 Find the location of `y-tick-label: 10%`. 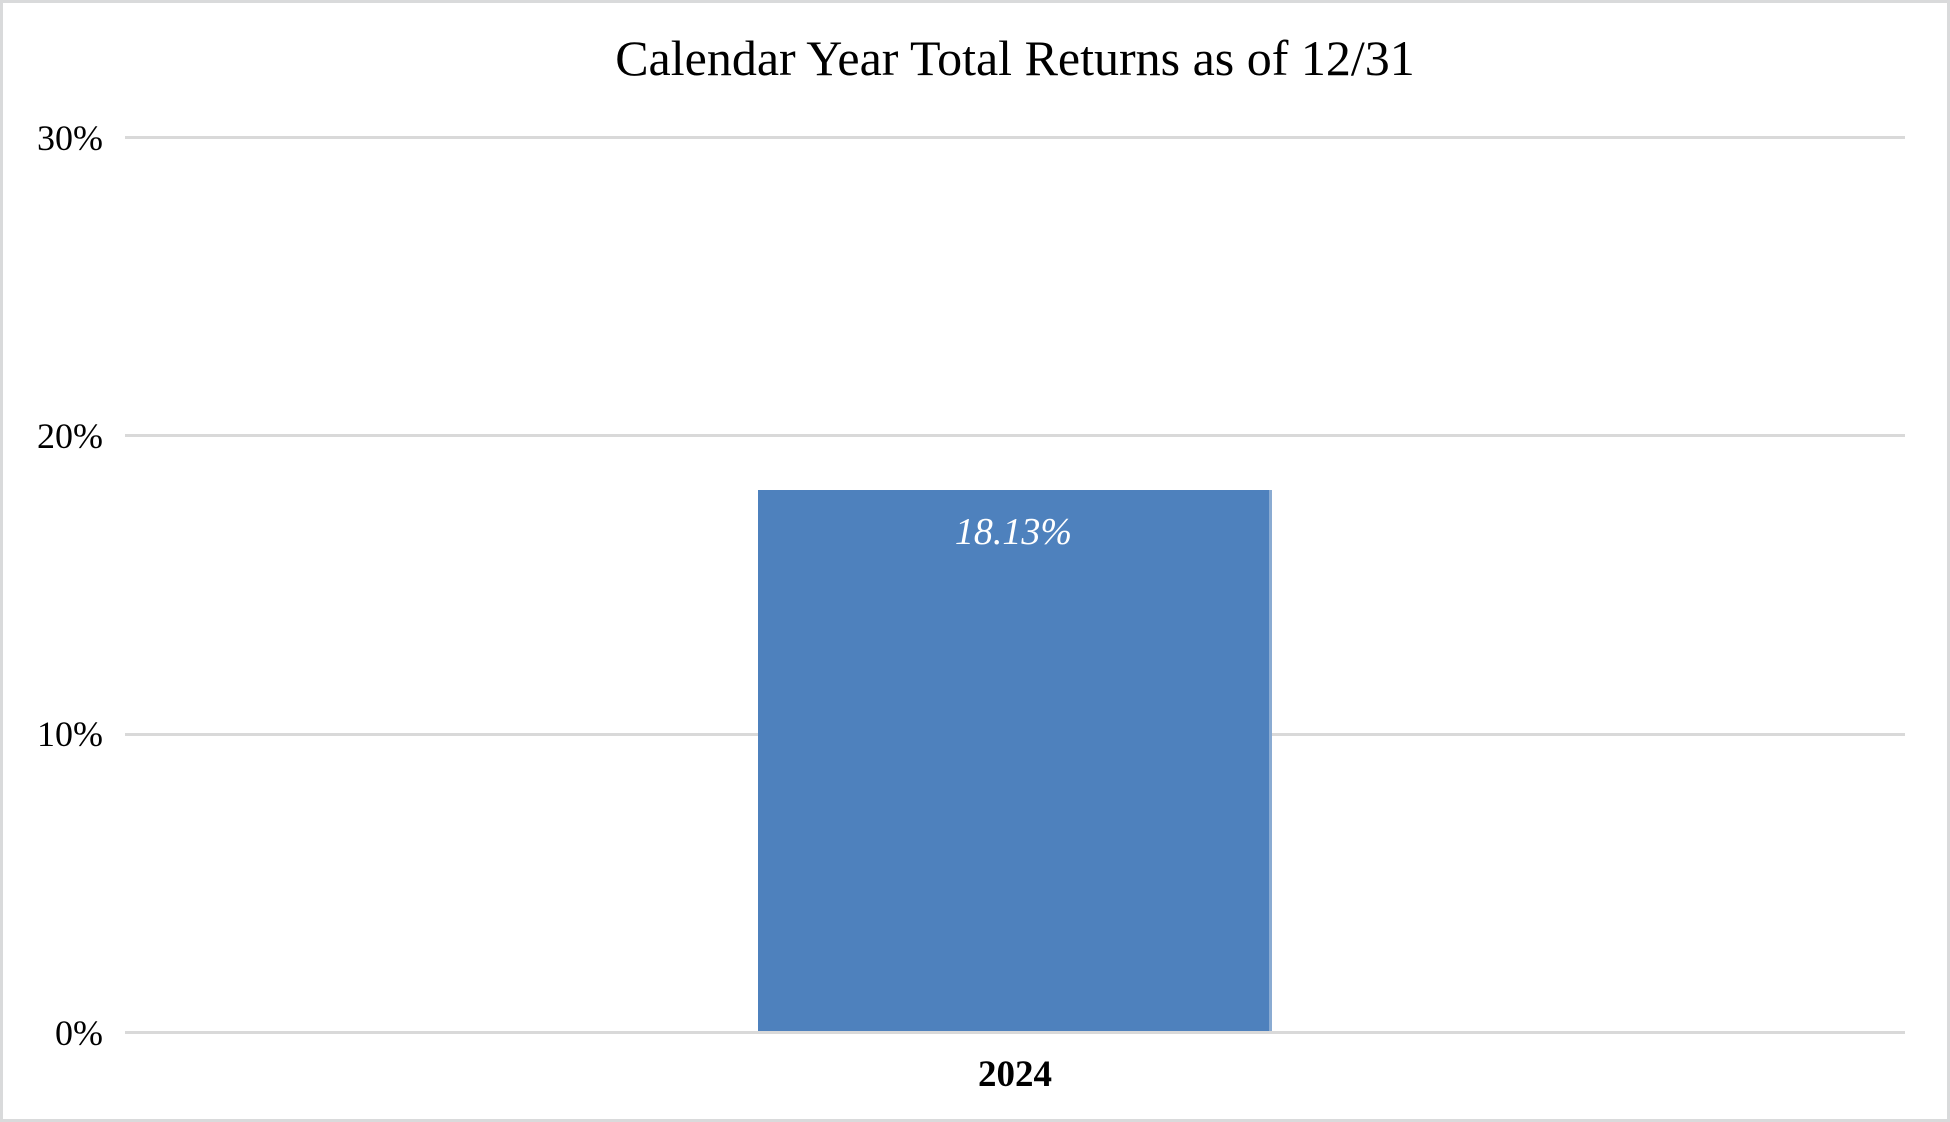

y-tick-label: 10% is located at coordinates (70, 734).